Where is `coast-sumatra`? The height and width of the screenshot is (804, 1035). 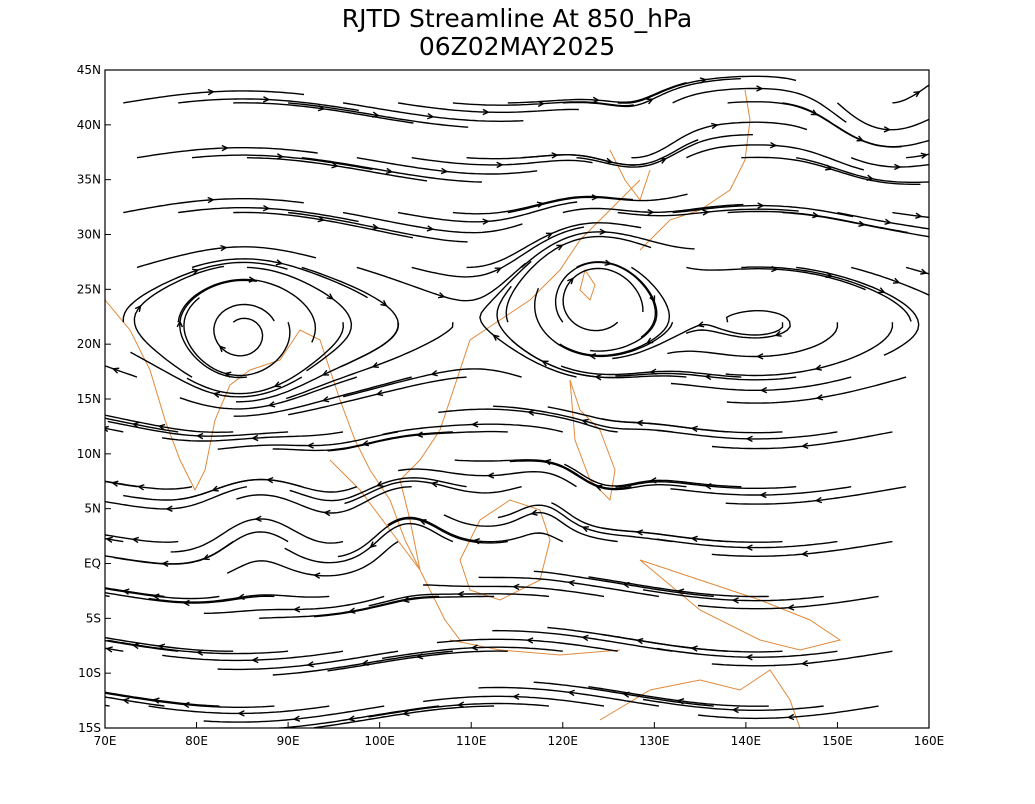 coast-sumatra is located at coordinates (395, 550).